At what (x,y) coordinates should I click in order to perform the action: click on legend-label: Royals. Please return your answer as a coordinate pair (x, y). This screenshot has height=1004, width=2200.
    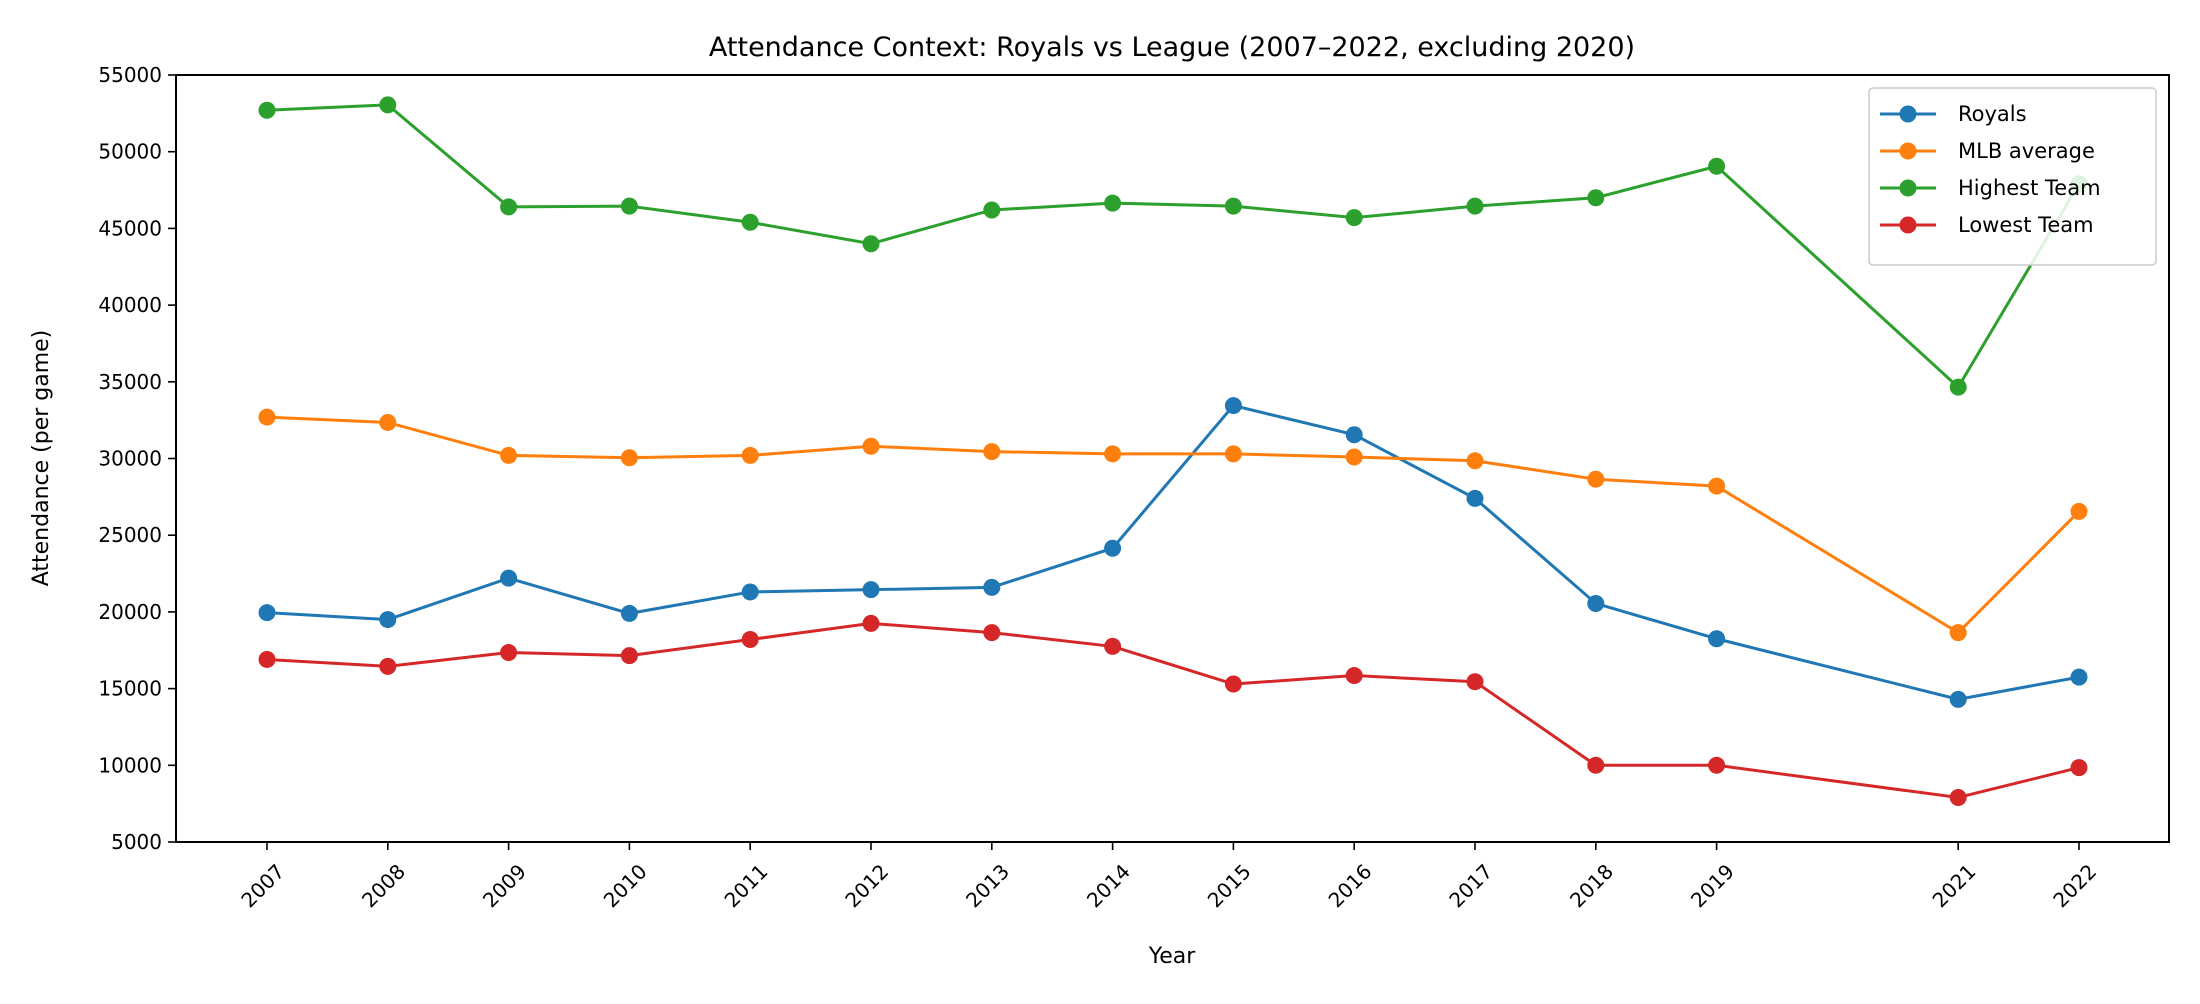
    Looking at the image, I should click on (1992, 114).